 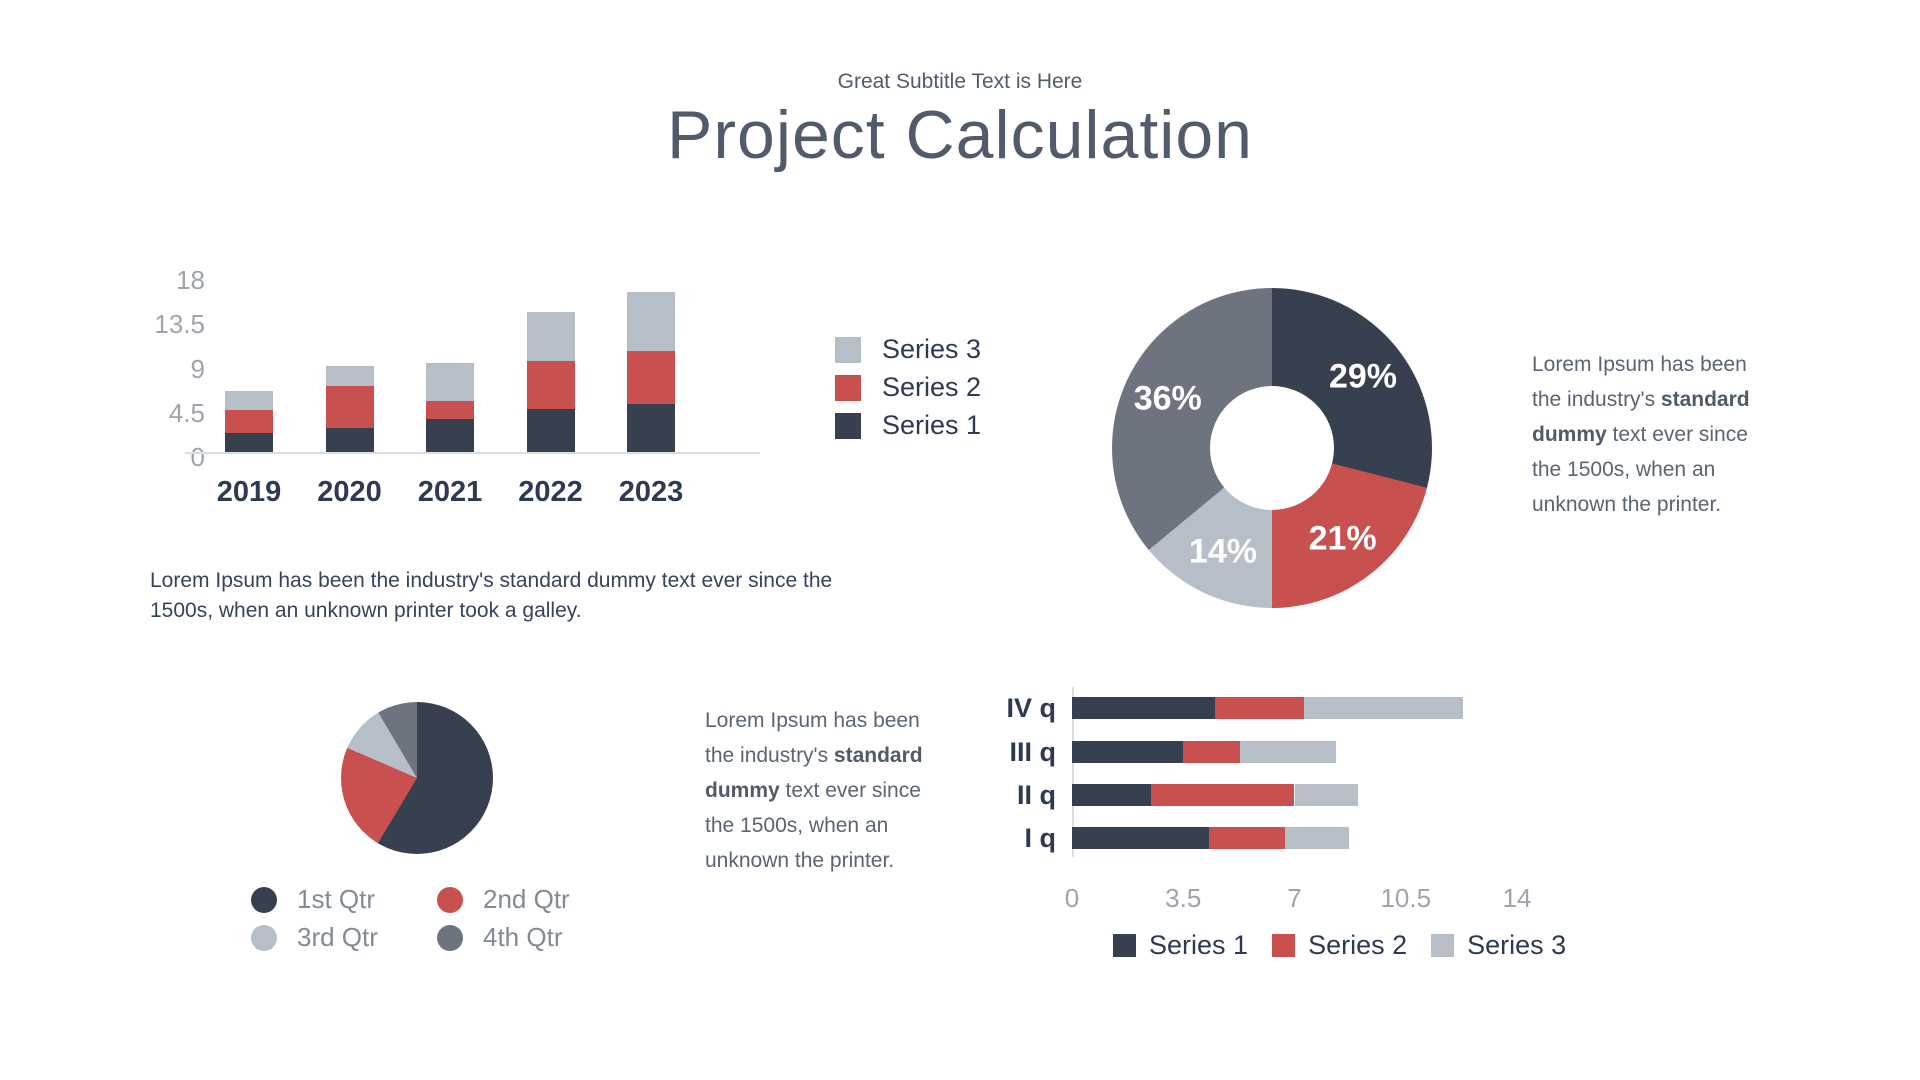 What do you see at coordinates (1072, 898) in the screenshot?
I see `x-axis-tick: 0` at bounding box center [1072, 898].